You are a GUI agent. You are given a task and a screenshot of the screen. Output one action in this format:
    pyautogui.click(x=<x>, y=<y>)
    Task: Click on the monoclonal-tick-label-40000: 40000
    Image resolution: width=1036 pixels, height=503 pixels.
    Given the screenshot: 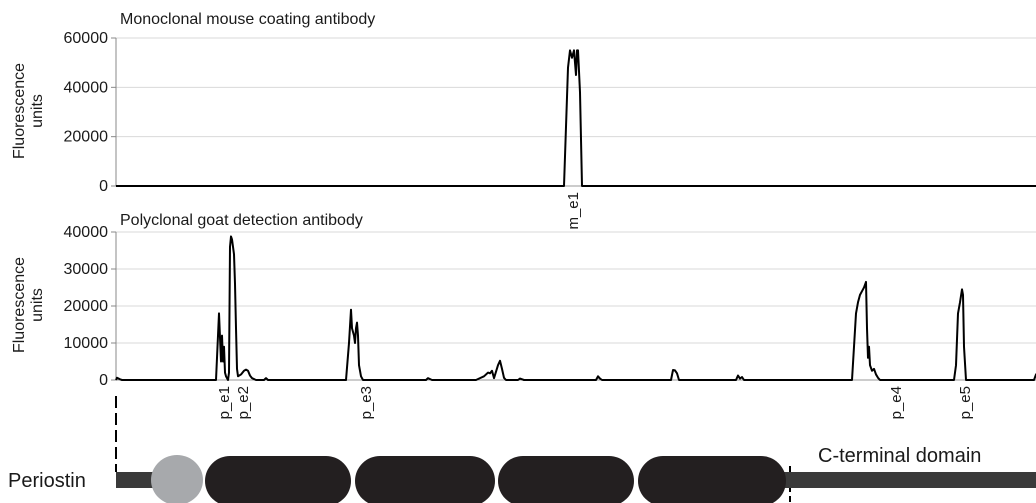 What is the action you would take?
    pyautogui.click(x=86, y=87)
    